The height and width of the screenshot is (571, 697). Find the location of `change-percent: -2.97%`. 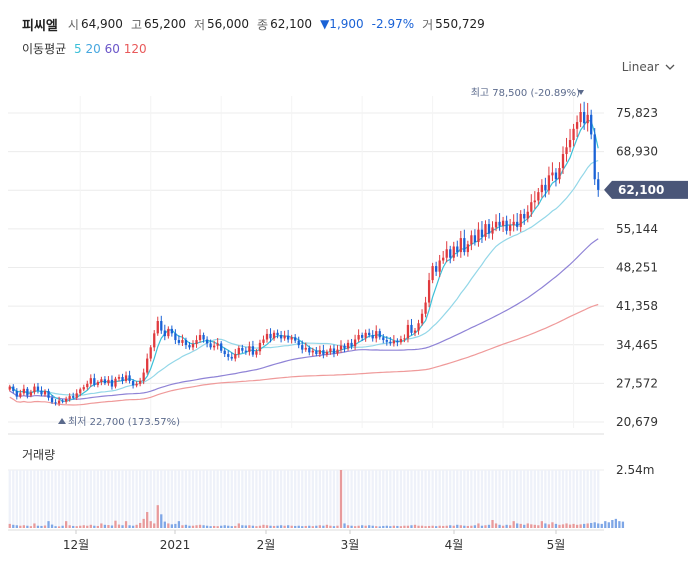

change-percent: -2.97% is located at coordinates (393, 24).